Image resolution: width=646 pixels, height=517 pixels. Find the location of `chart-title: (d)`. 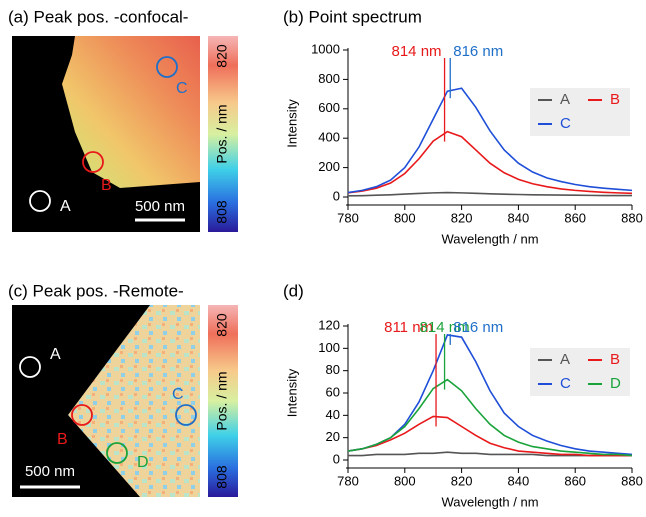

chart-title: (d) is located at coordinates (293, 290).